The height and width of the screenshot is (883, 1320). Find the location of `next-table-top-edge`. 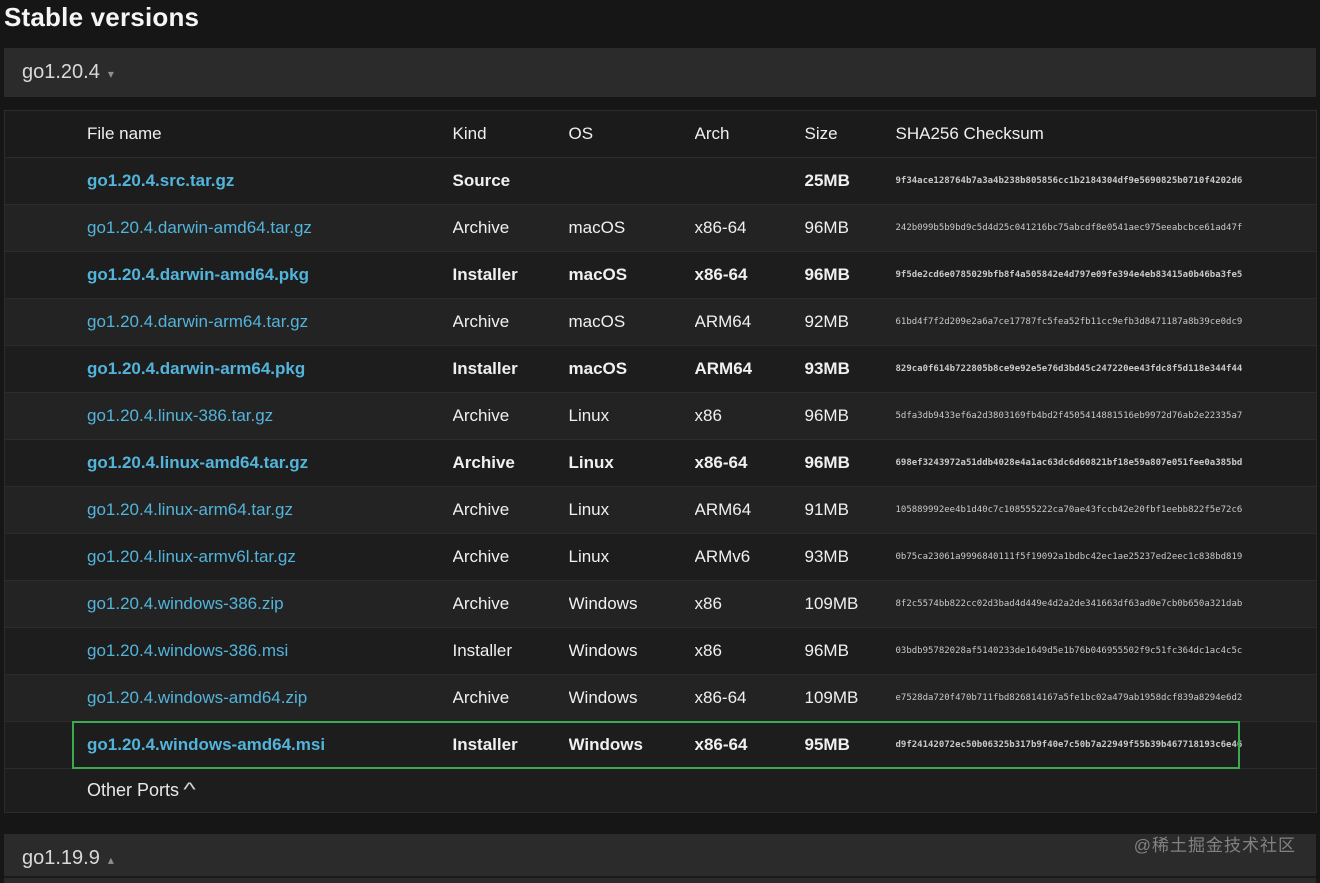

next-table-top-edge is located at coordinates (660, 877).